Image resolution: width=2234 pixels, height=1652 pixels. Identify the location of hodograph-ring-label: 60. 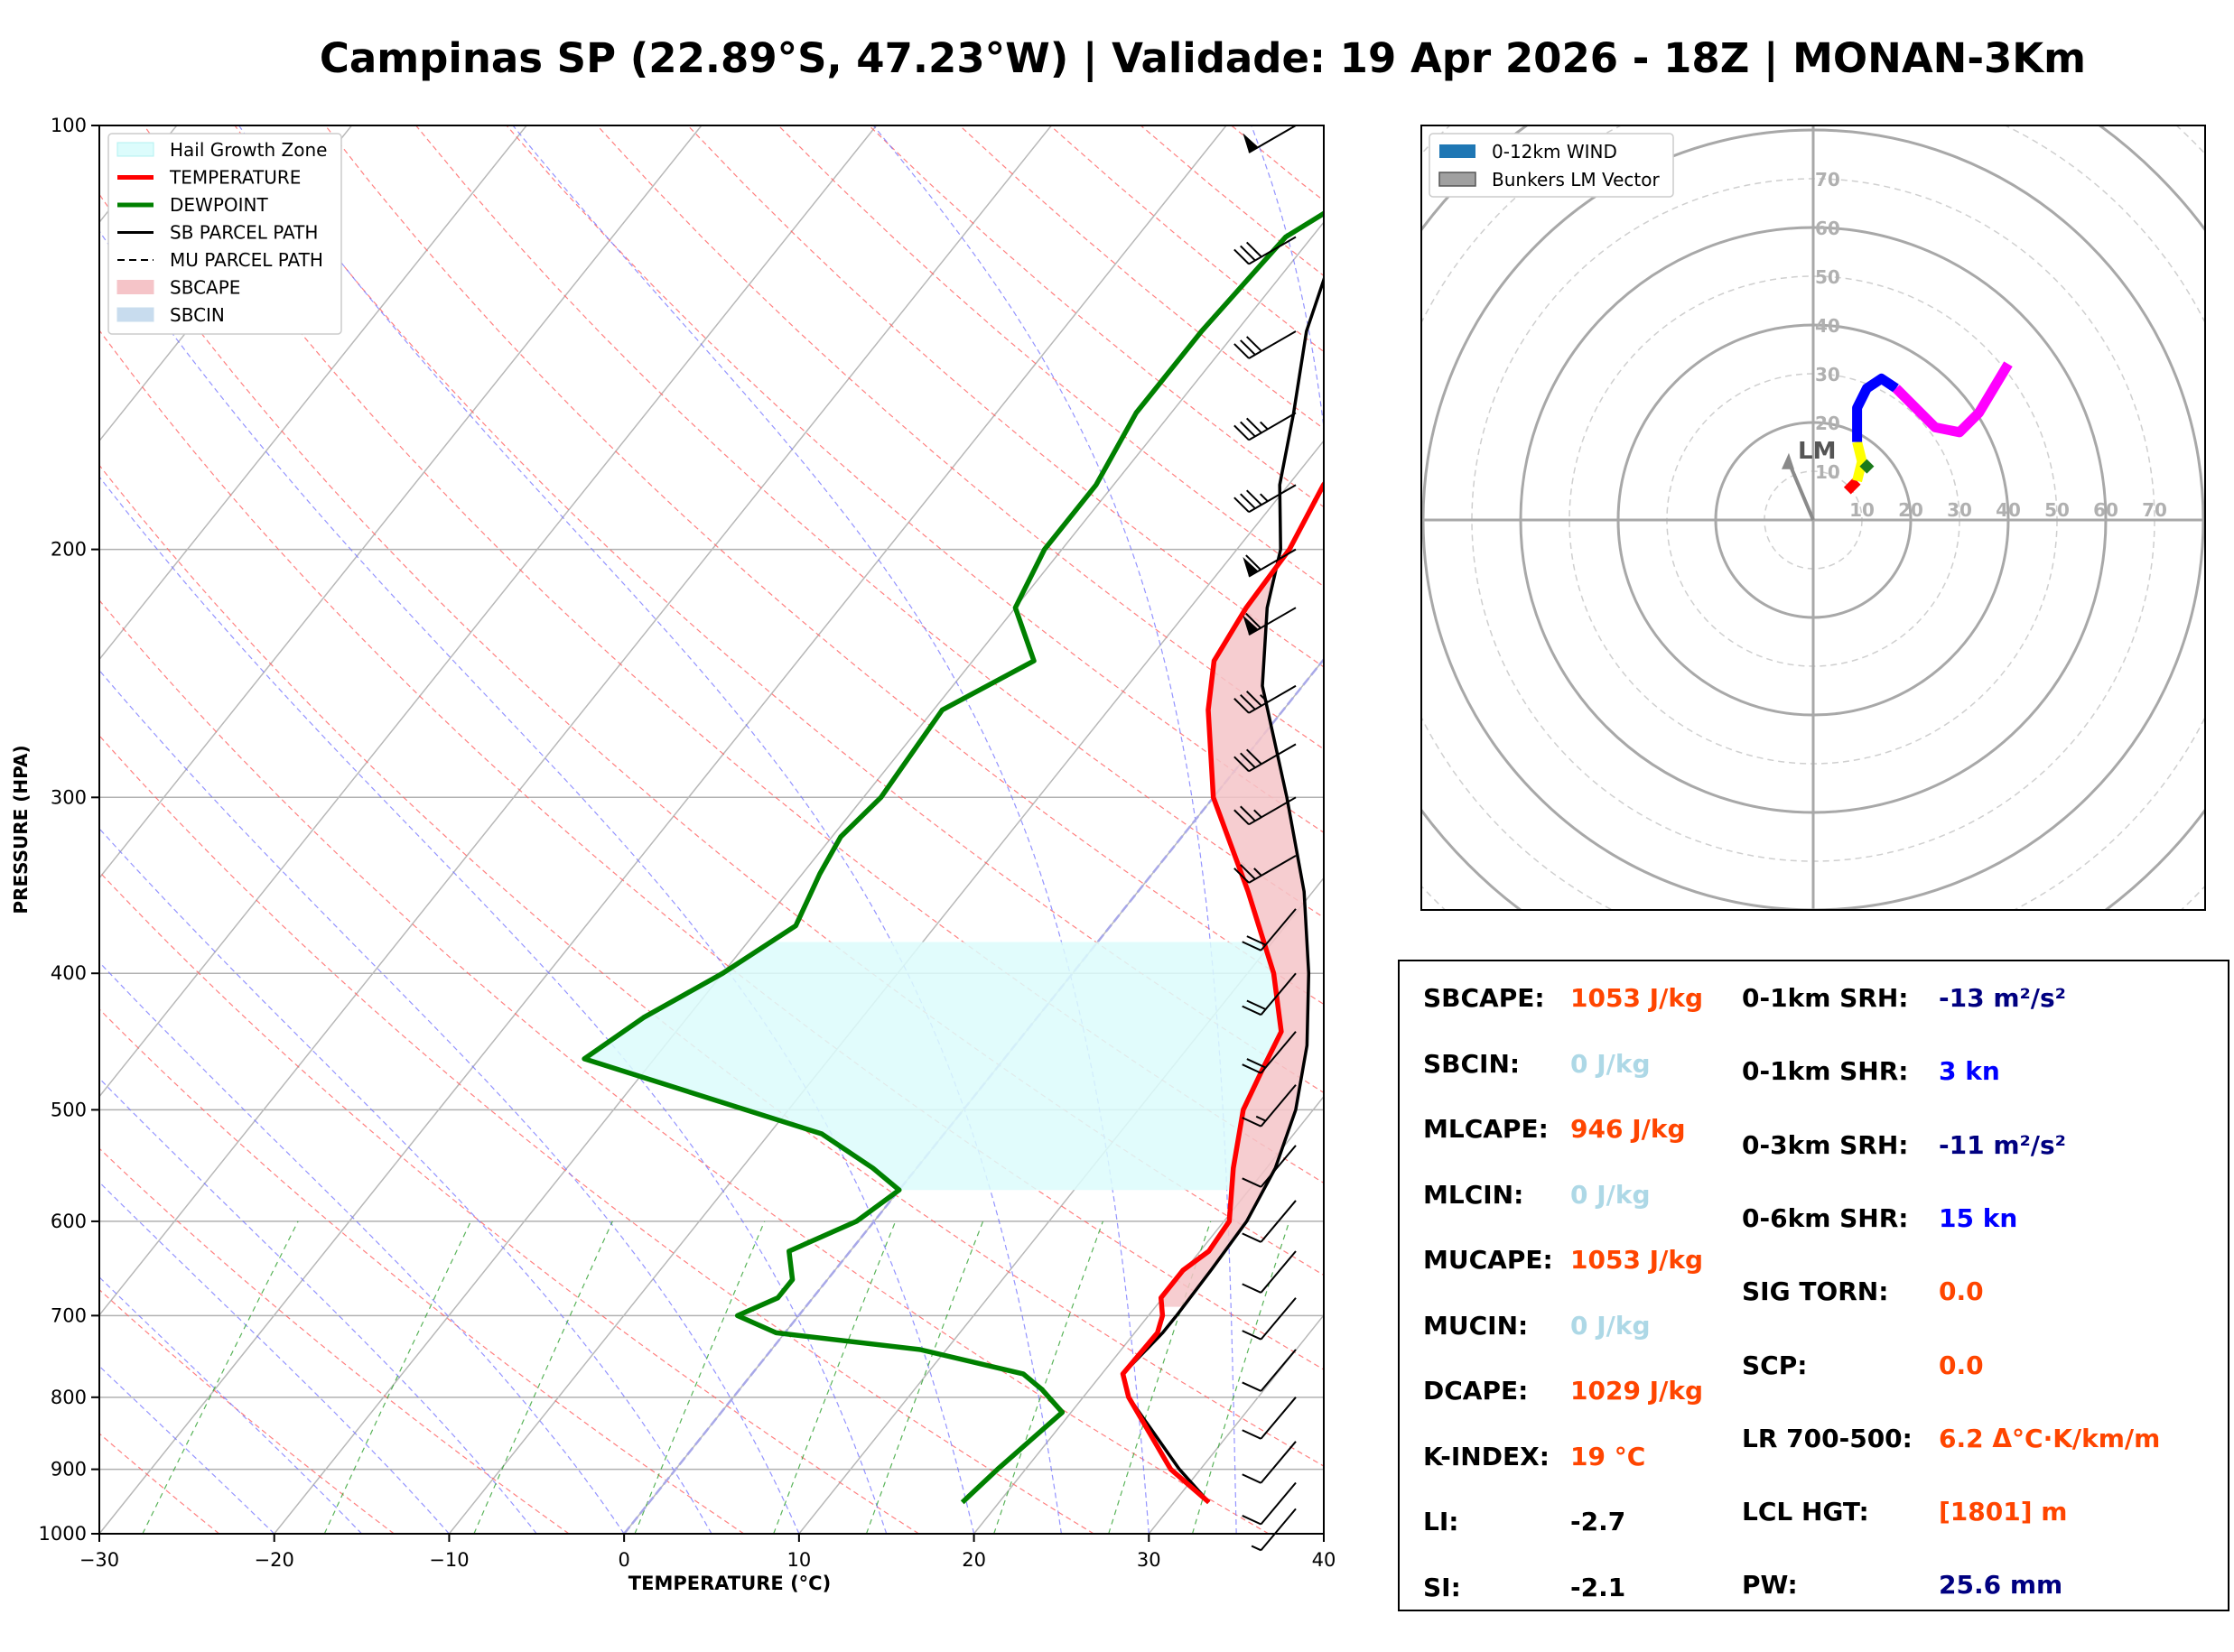
(2105, 510).